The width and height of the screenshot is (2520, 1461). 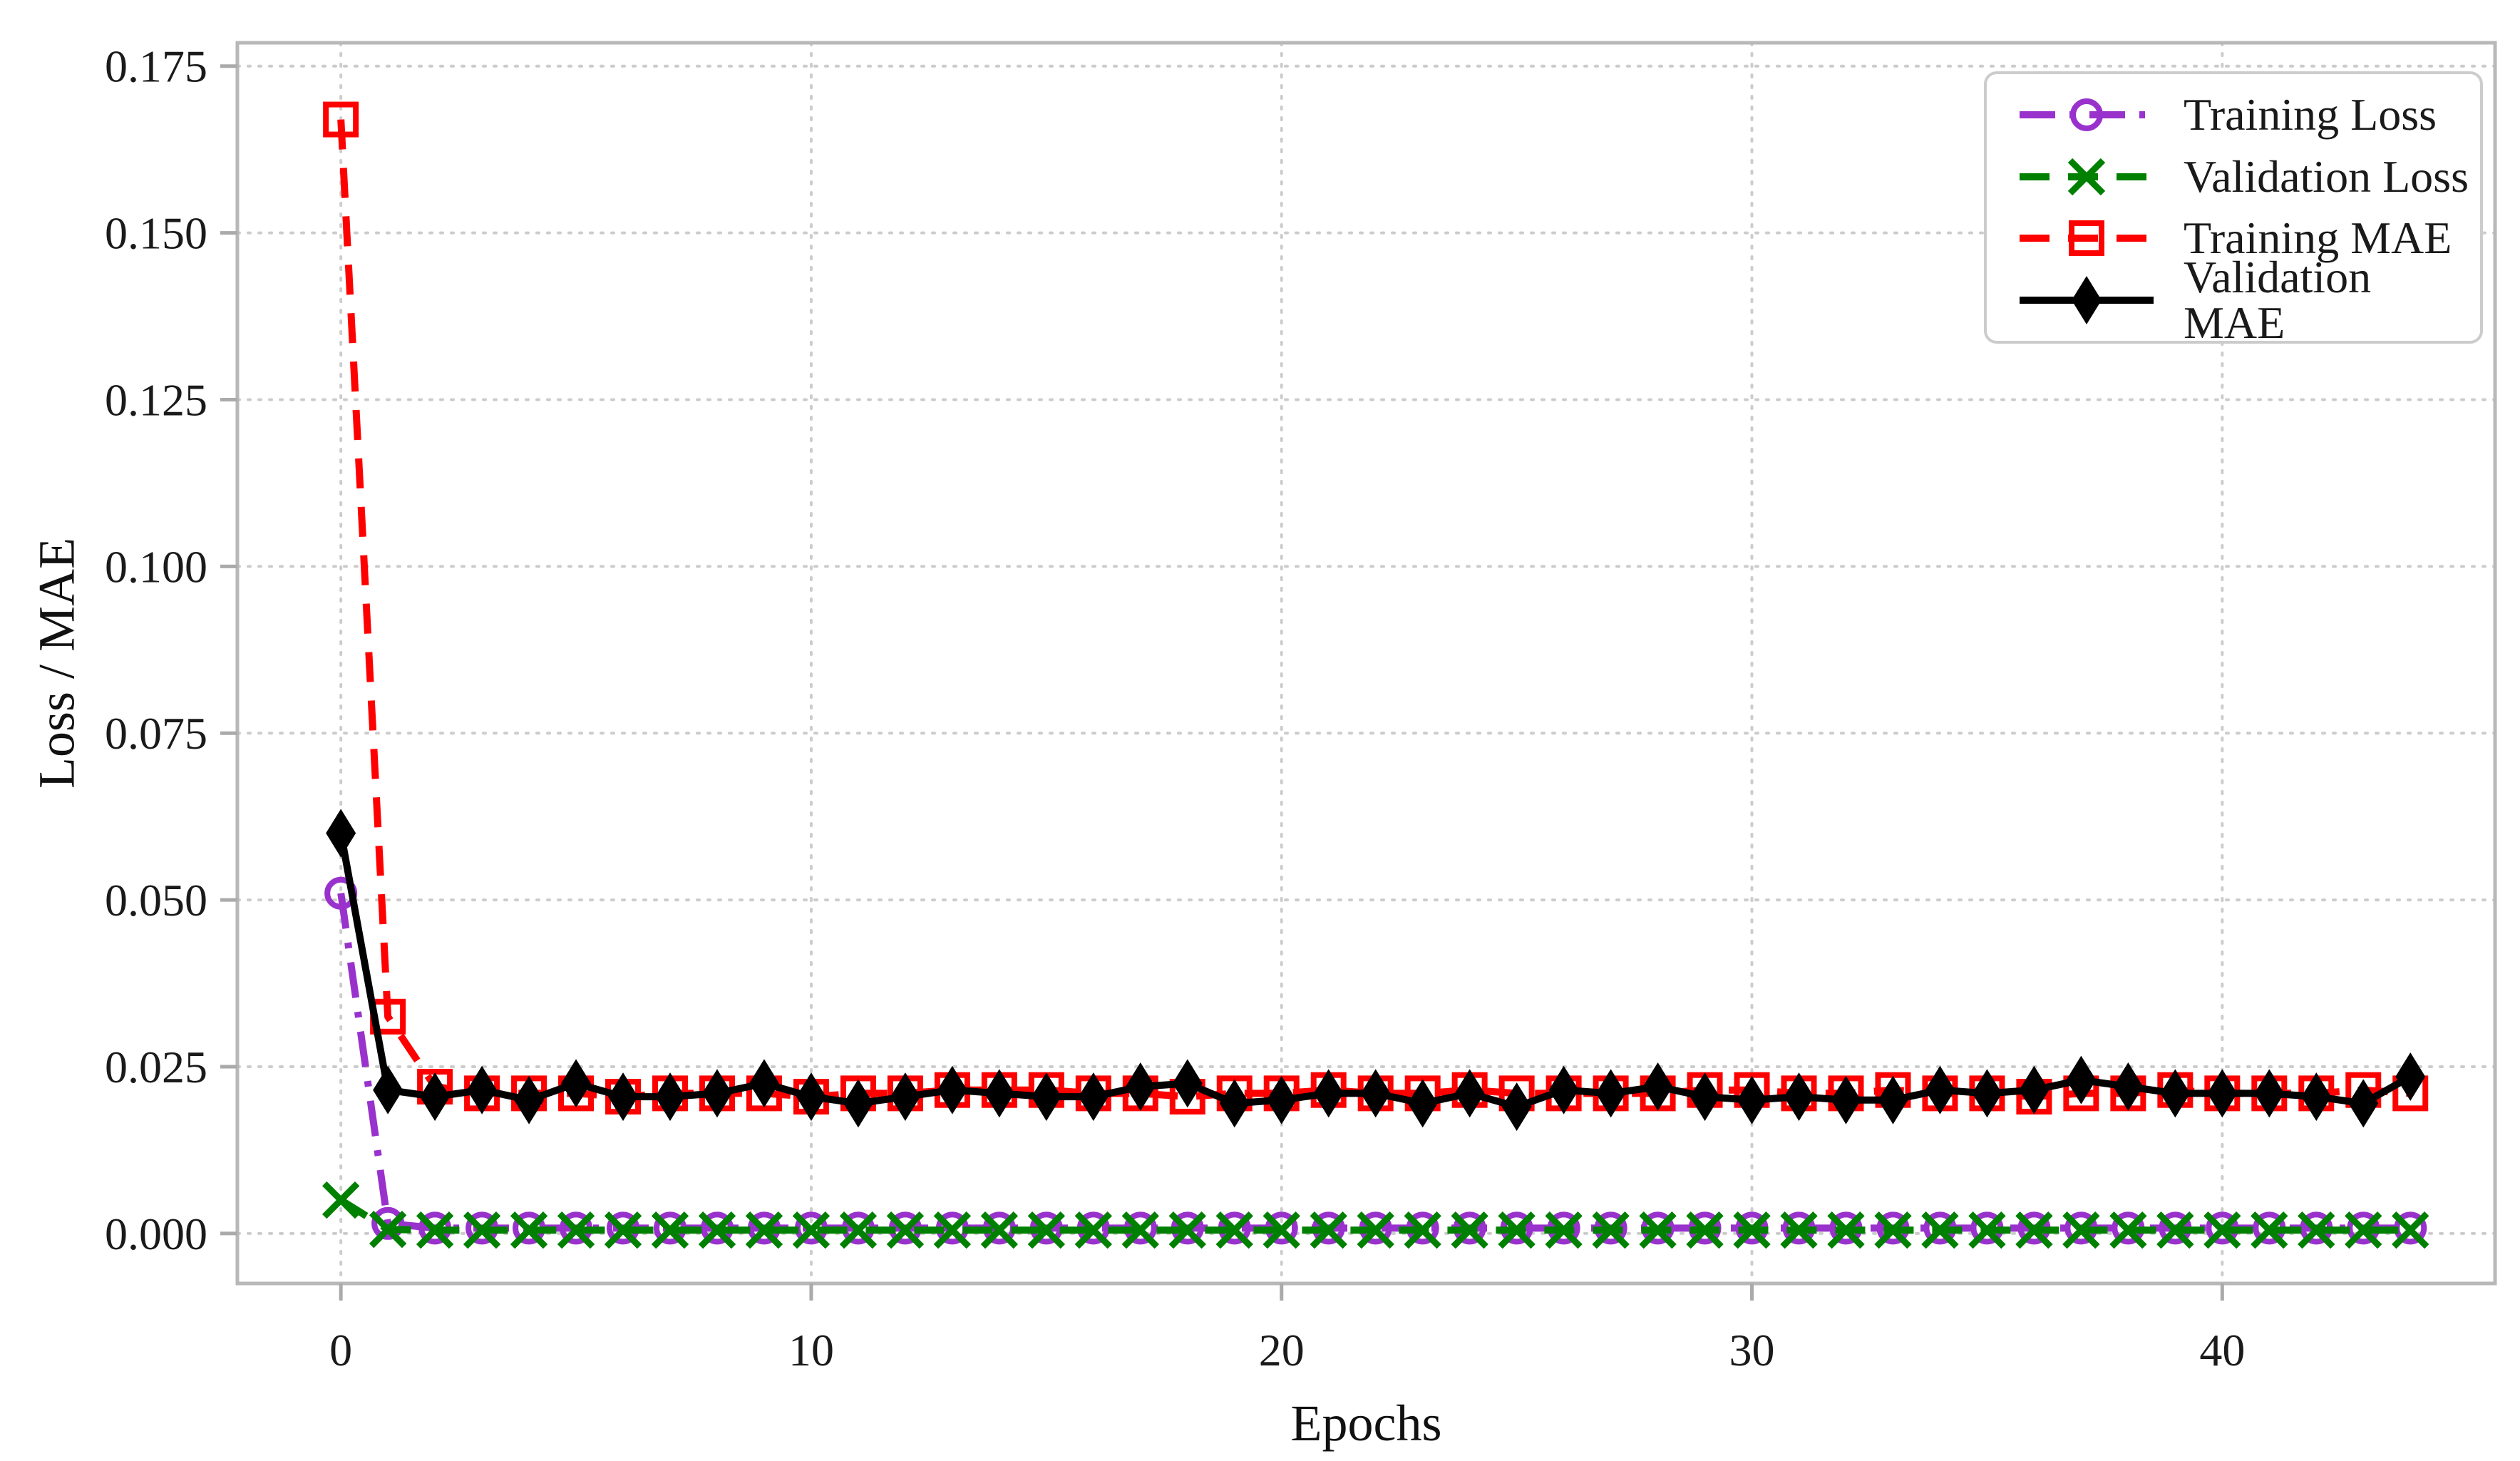 What do you see at coordinates (2318, 238) in the screenshot?
I see `legend-label: Training MAE` at bounding box center [2318, 238].